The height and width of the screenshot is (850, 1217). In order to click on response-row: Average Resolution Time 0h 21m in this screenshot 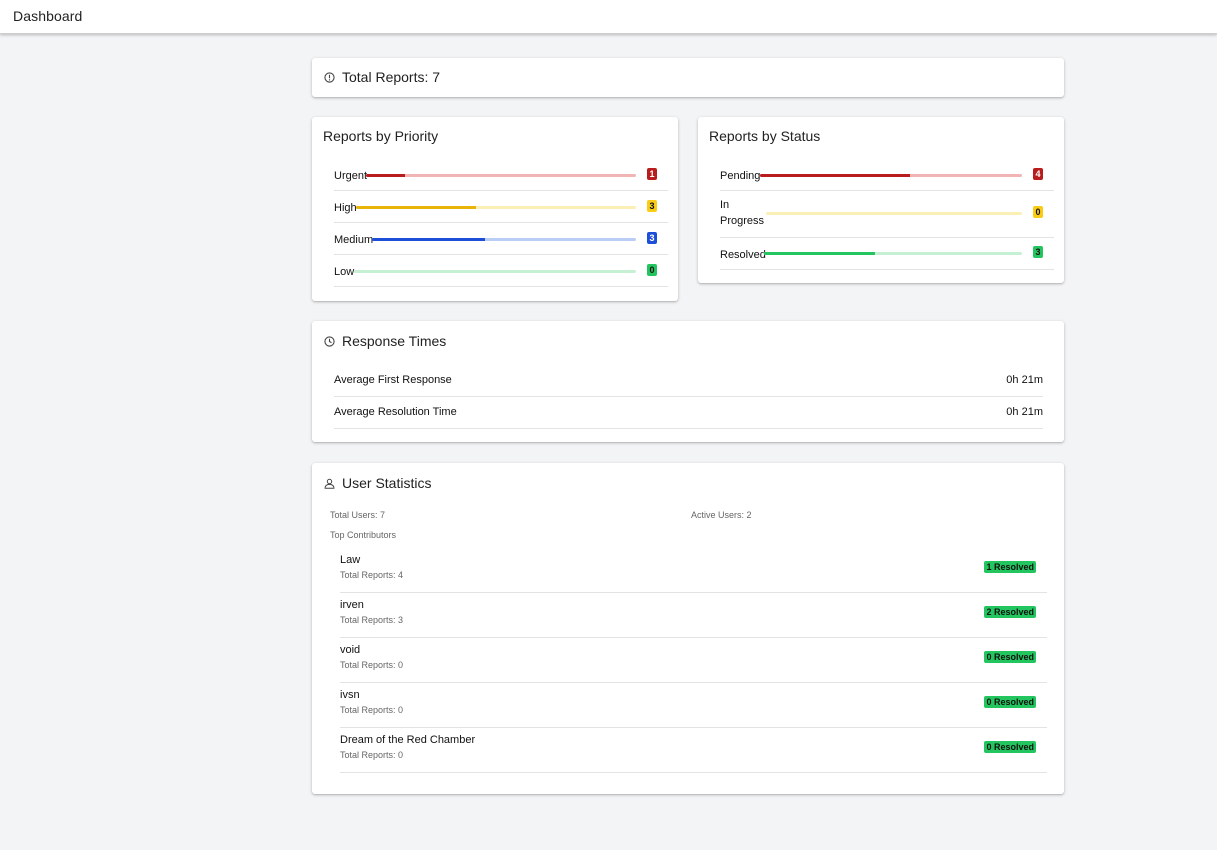, I will do `click(688, 413)`.